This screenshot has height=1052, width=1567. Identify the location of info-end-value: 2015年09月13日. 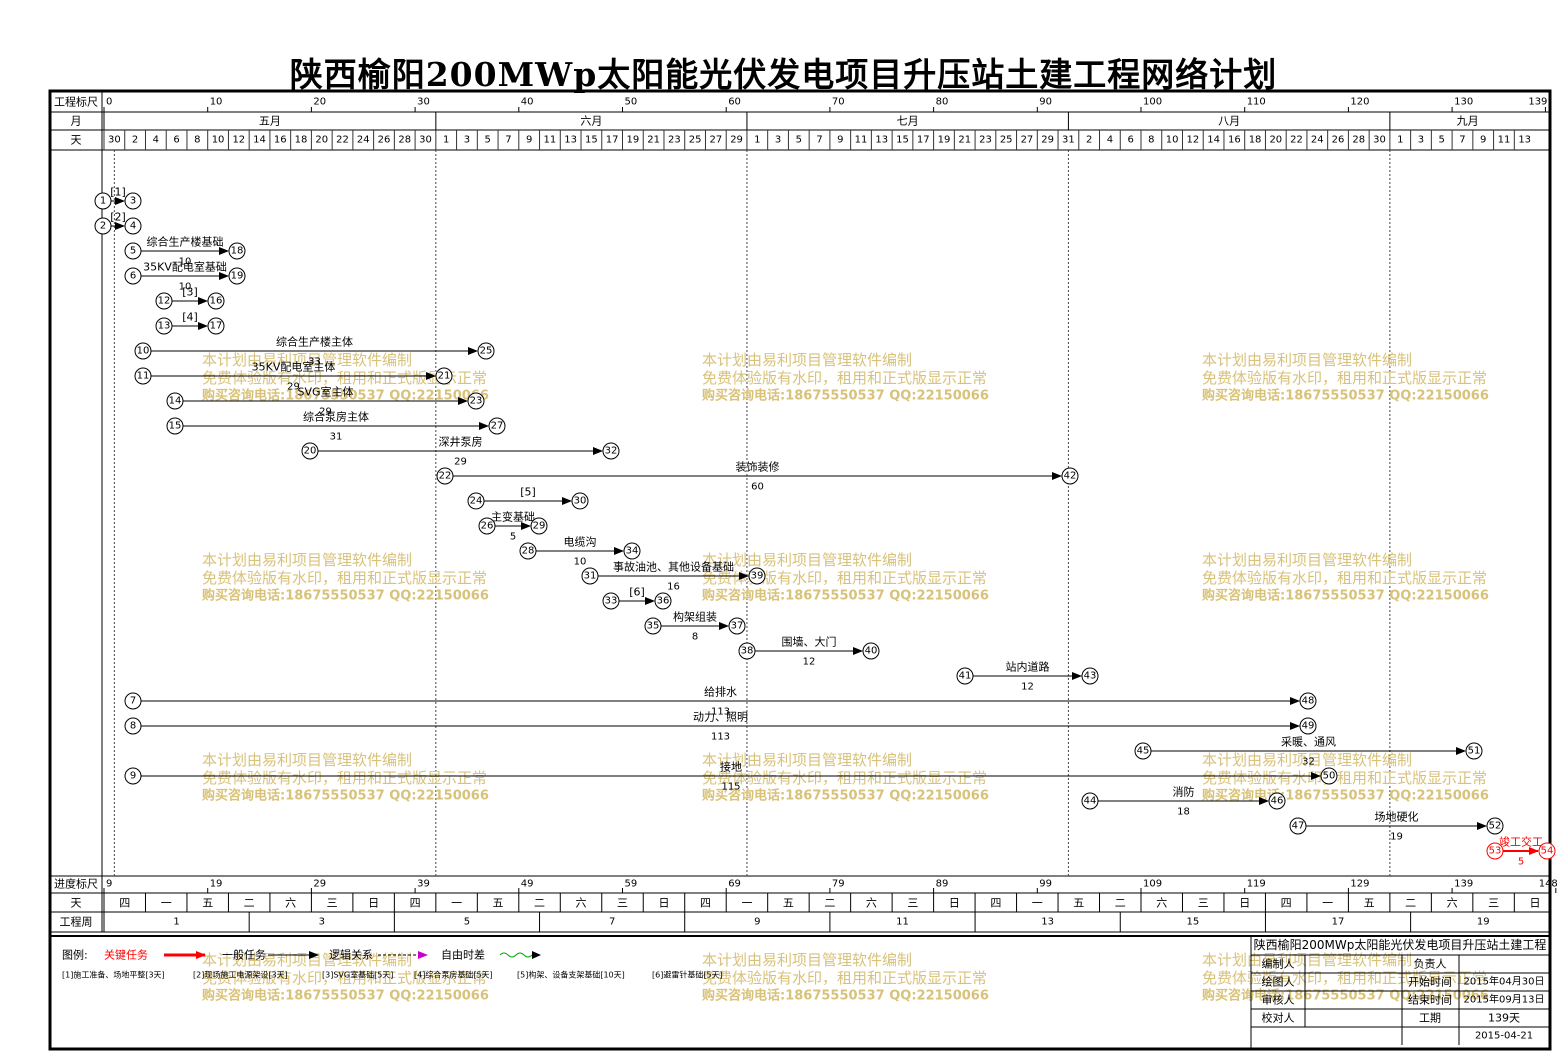
(1504, 999).